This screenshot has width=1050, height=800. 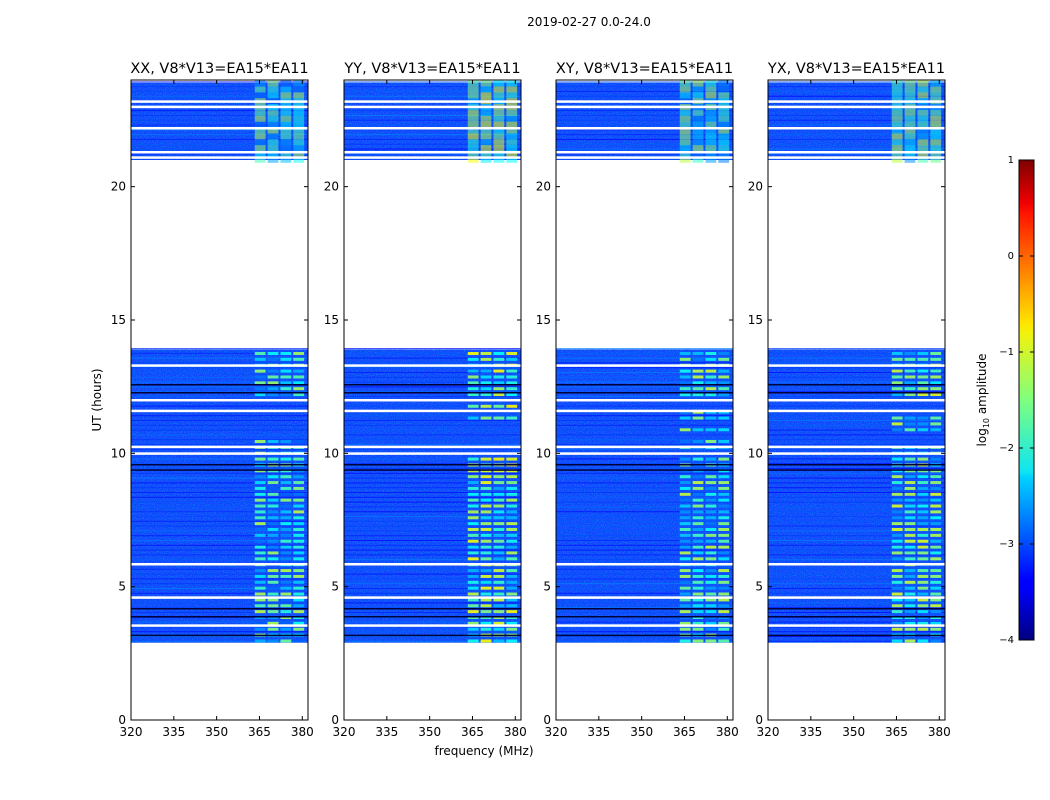 I want to click on y-axis-label: UT (hours), so click(x=97, y=399).